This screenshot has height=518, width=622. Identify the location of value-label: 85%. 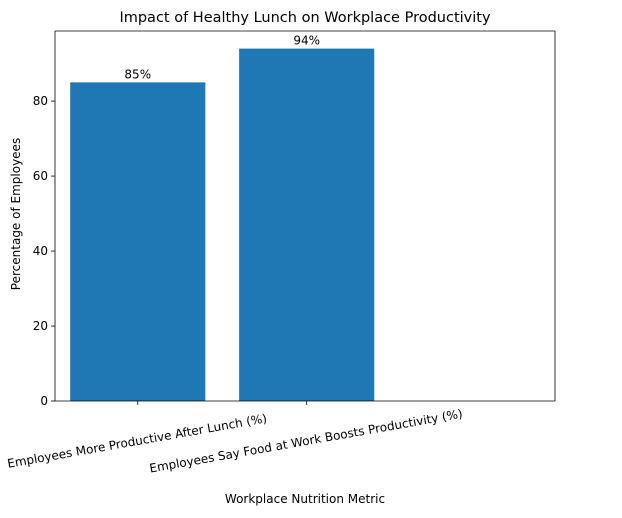
(137, 74).